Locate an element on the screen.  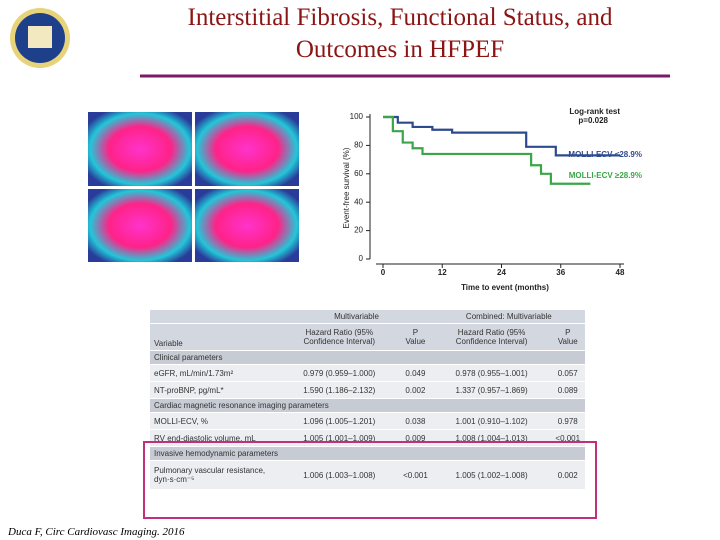
table-cell: eGFR, mL/min/1.73m² is located at coordinates (215, 373).